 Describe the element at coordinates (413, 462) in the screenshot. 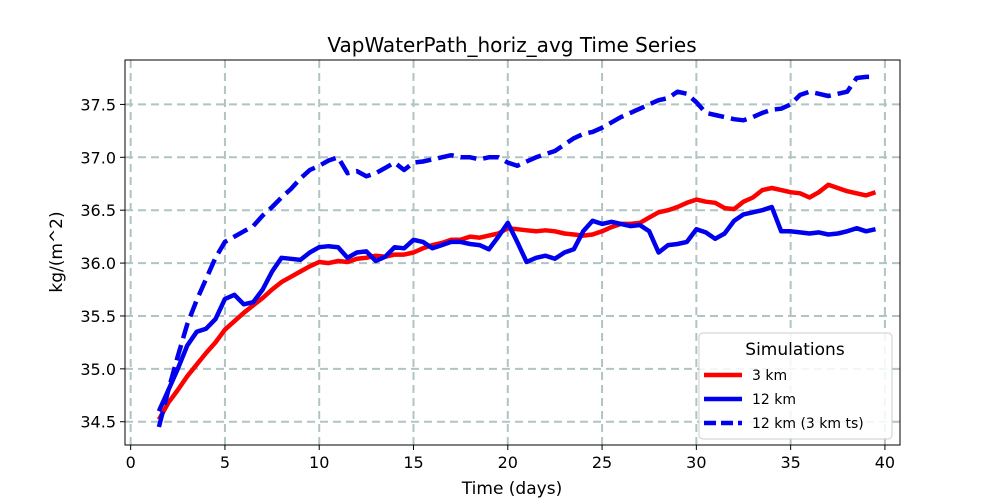

I see `x-tick-label: 15` at that location.